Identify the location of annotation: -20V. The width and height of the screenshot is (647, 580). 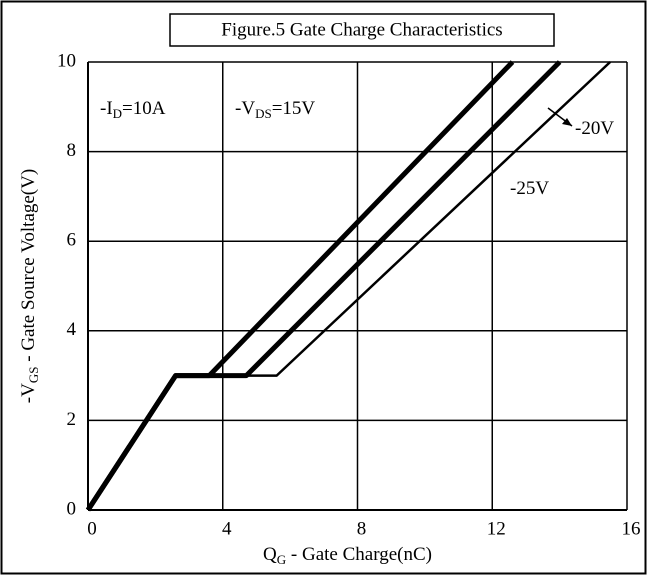
(594, 128).